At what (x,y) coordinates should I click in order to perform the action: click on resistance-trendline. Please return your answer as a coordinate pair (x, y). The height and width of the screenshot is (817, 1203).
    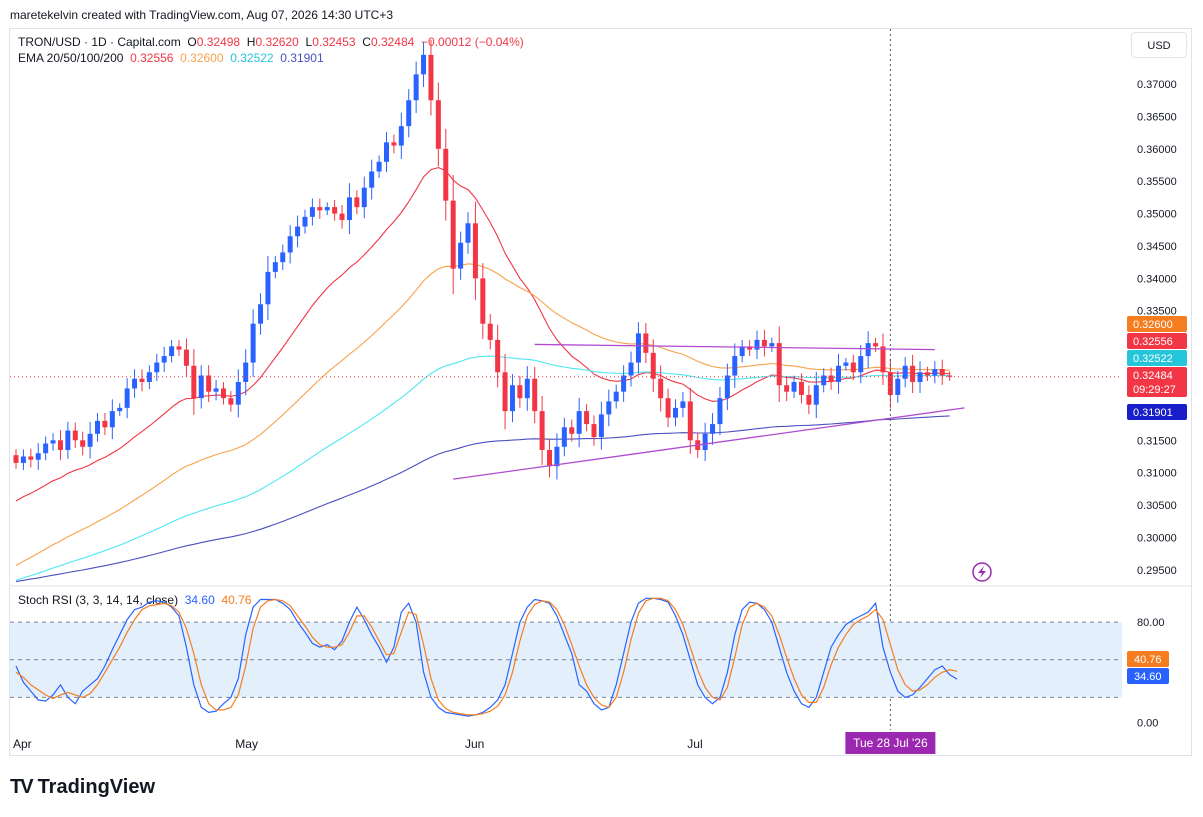
    Looking at the image, I should click on (734, 347).